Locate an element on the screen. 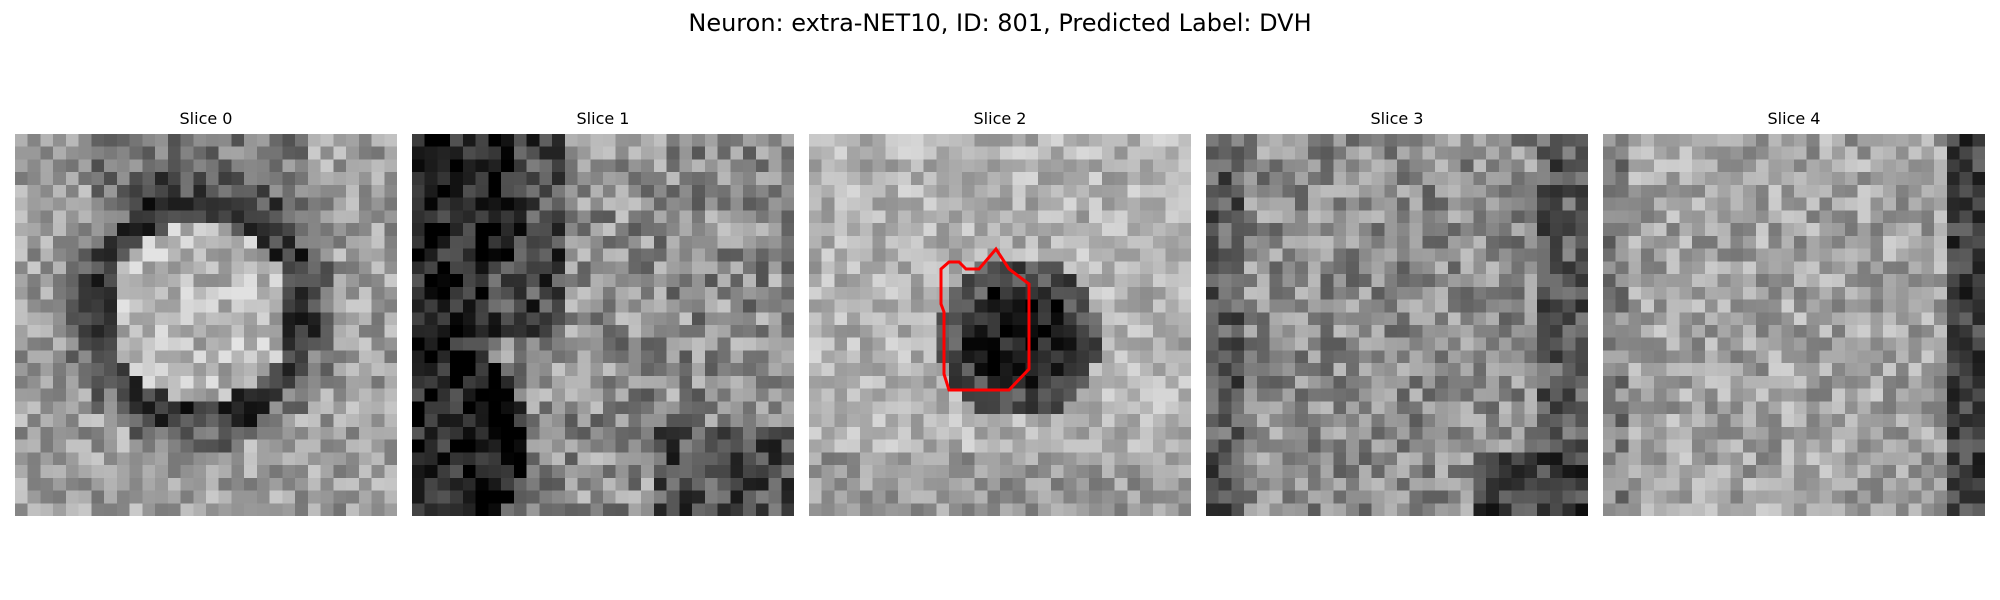  slice-title: Slice 2 is located at coordinates (1000, 118).